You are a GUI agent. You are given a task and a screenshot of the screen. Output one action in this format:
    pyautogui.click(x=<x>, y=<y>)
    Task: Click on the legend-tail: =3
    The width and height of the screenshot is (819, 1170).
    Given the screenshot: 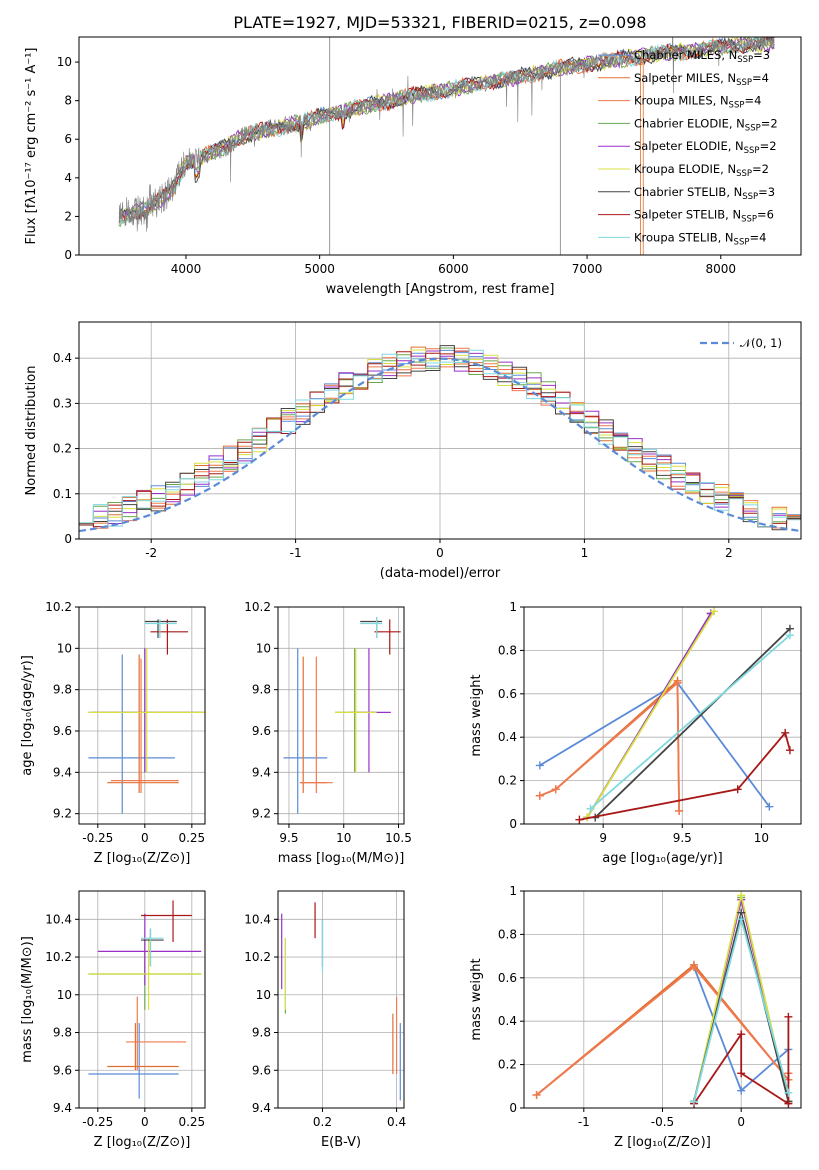 What is the action you would take?
    pyautogui.click(x=766, y=192)
    